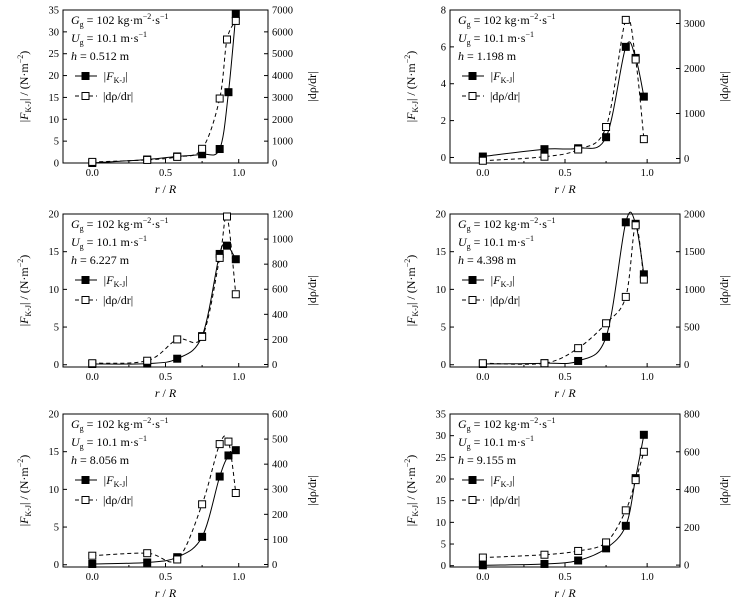 The height and width of the screenshot is (609, 747). Describe the element at coordinates (694, 69) in the screenshot. I see `y-right-tick-label: 2000` at that location.